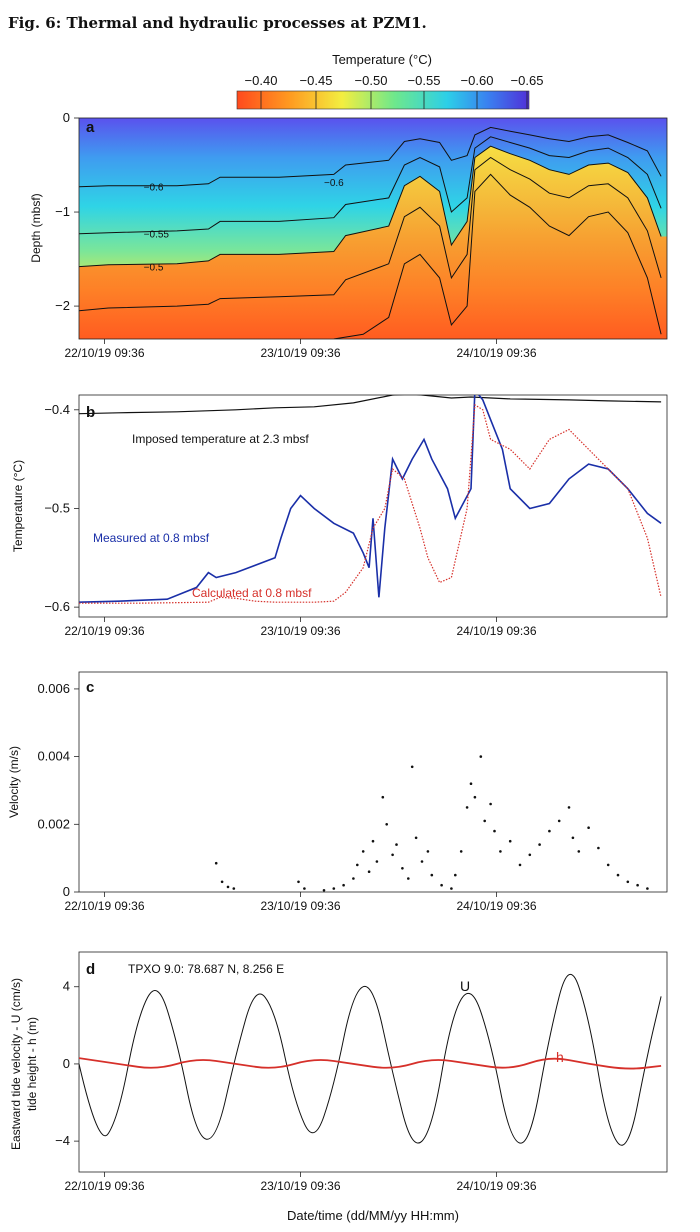 This screenshot has width=700, height=1232. I want to click on panel-a-y-ticks: 0 −1 −2, so click(67, 211).